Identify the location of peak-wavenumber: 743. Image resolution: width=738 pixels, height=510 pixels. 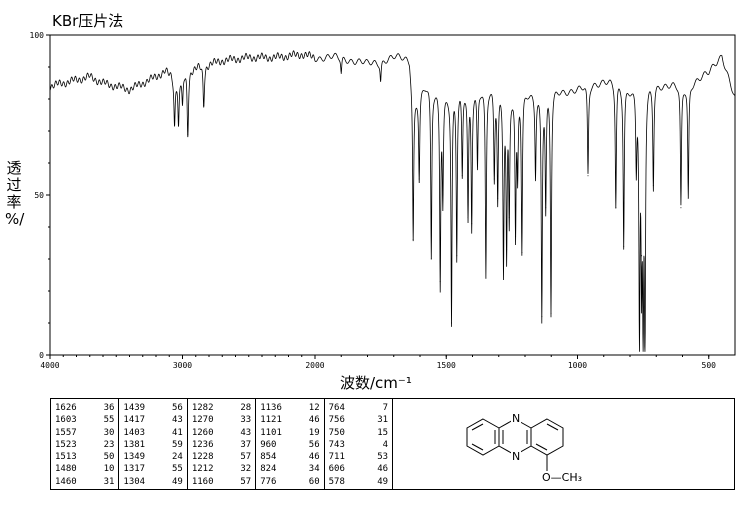
(336, 444).